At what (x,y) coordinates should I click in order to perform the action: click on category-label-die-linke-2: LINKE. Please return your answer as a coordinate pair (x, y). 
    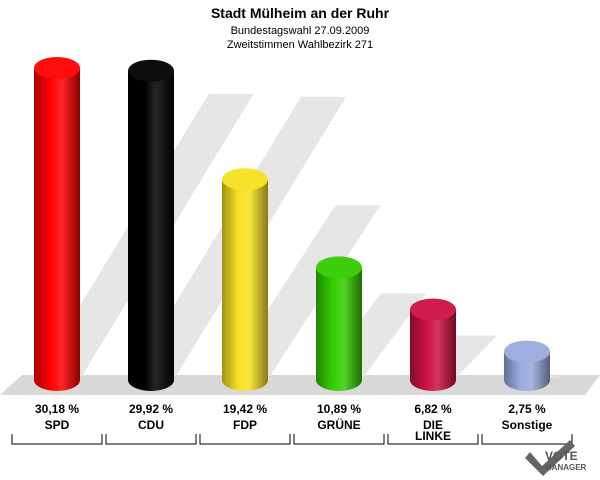
    Looking at the image, I should click on (433, 436).